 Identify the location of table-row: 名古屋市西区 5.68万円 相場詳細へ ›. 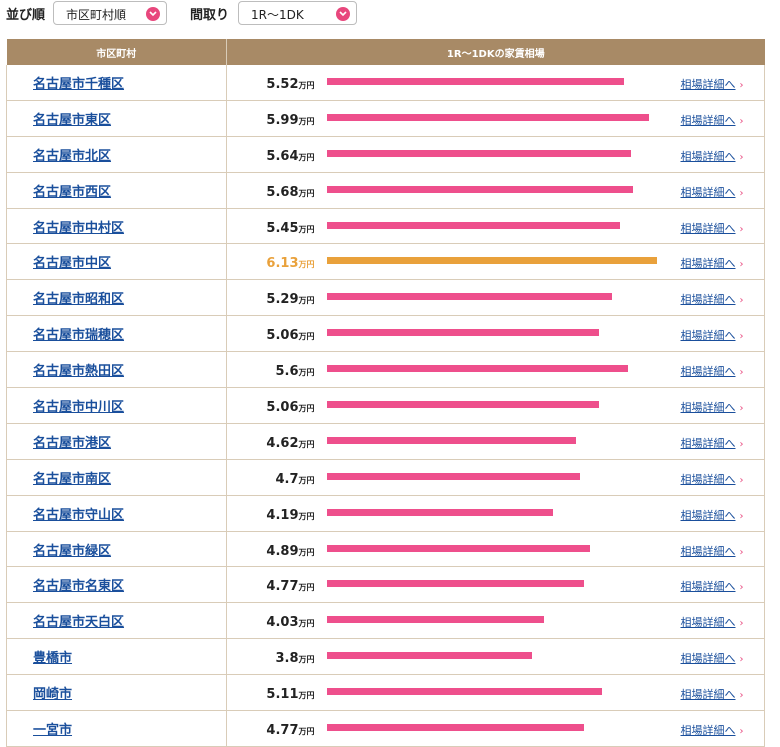
(386, 190).